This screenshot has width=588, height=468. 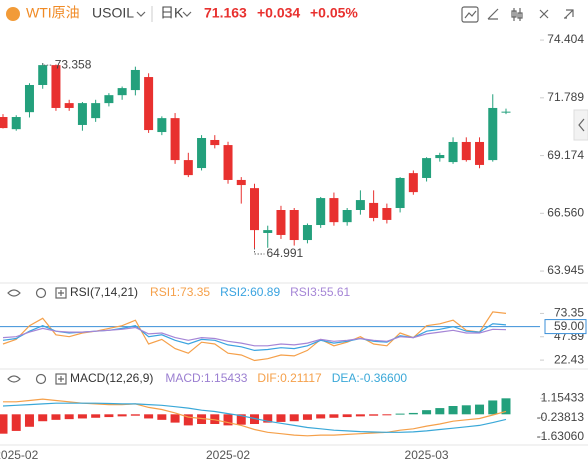 What do you see at coordinates (285, 253) in the screenshot?
I see `annotation: 64.991` at bounding box center [285, 253].